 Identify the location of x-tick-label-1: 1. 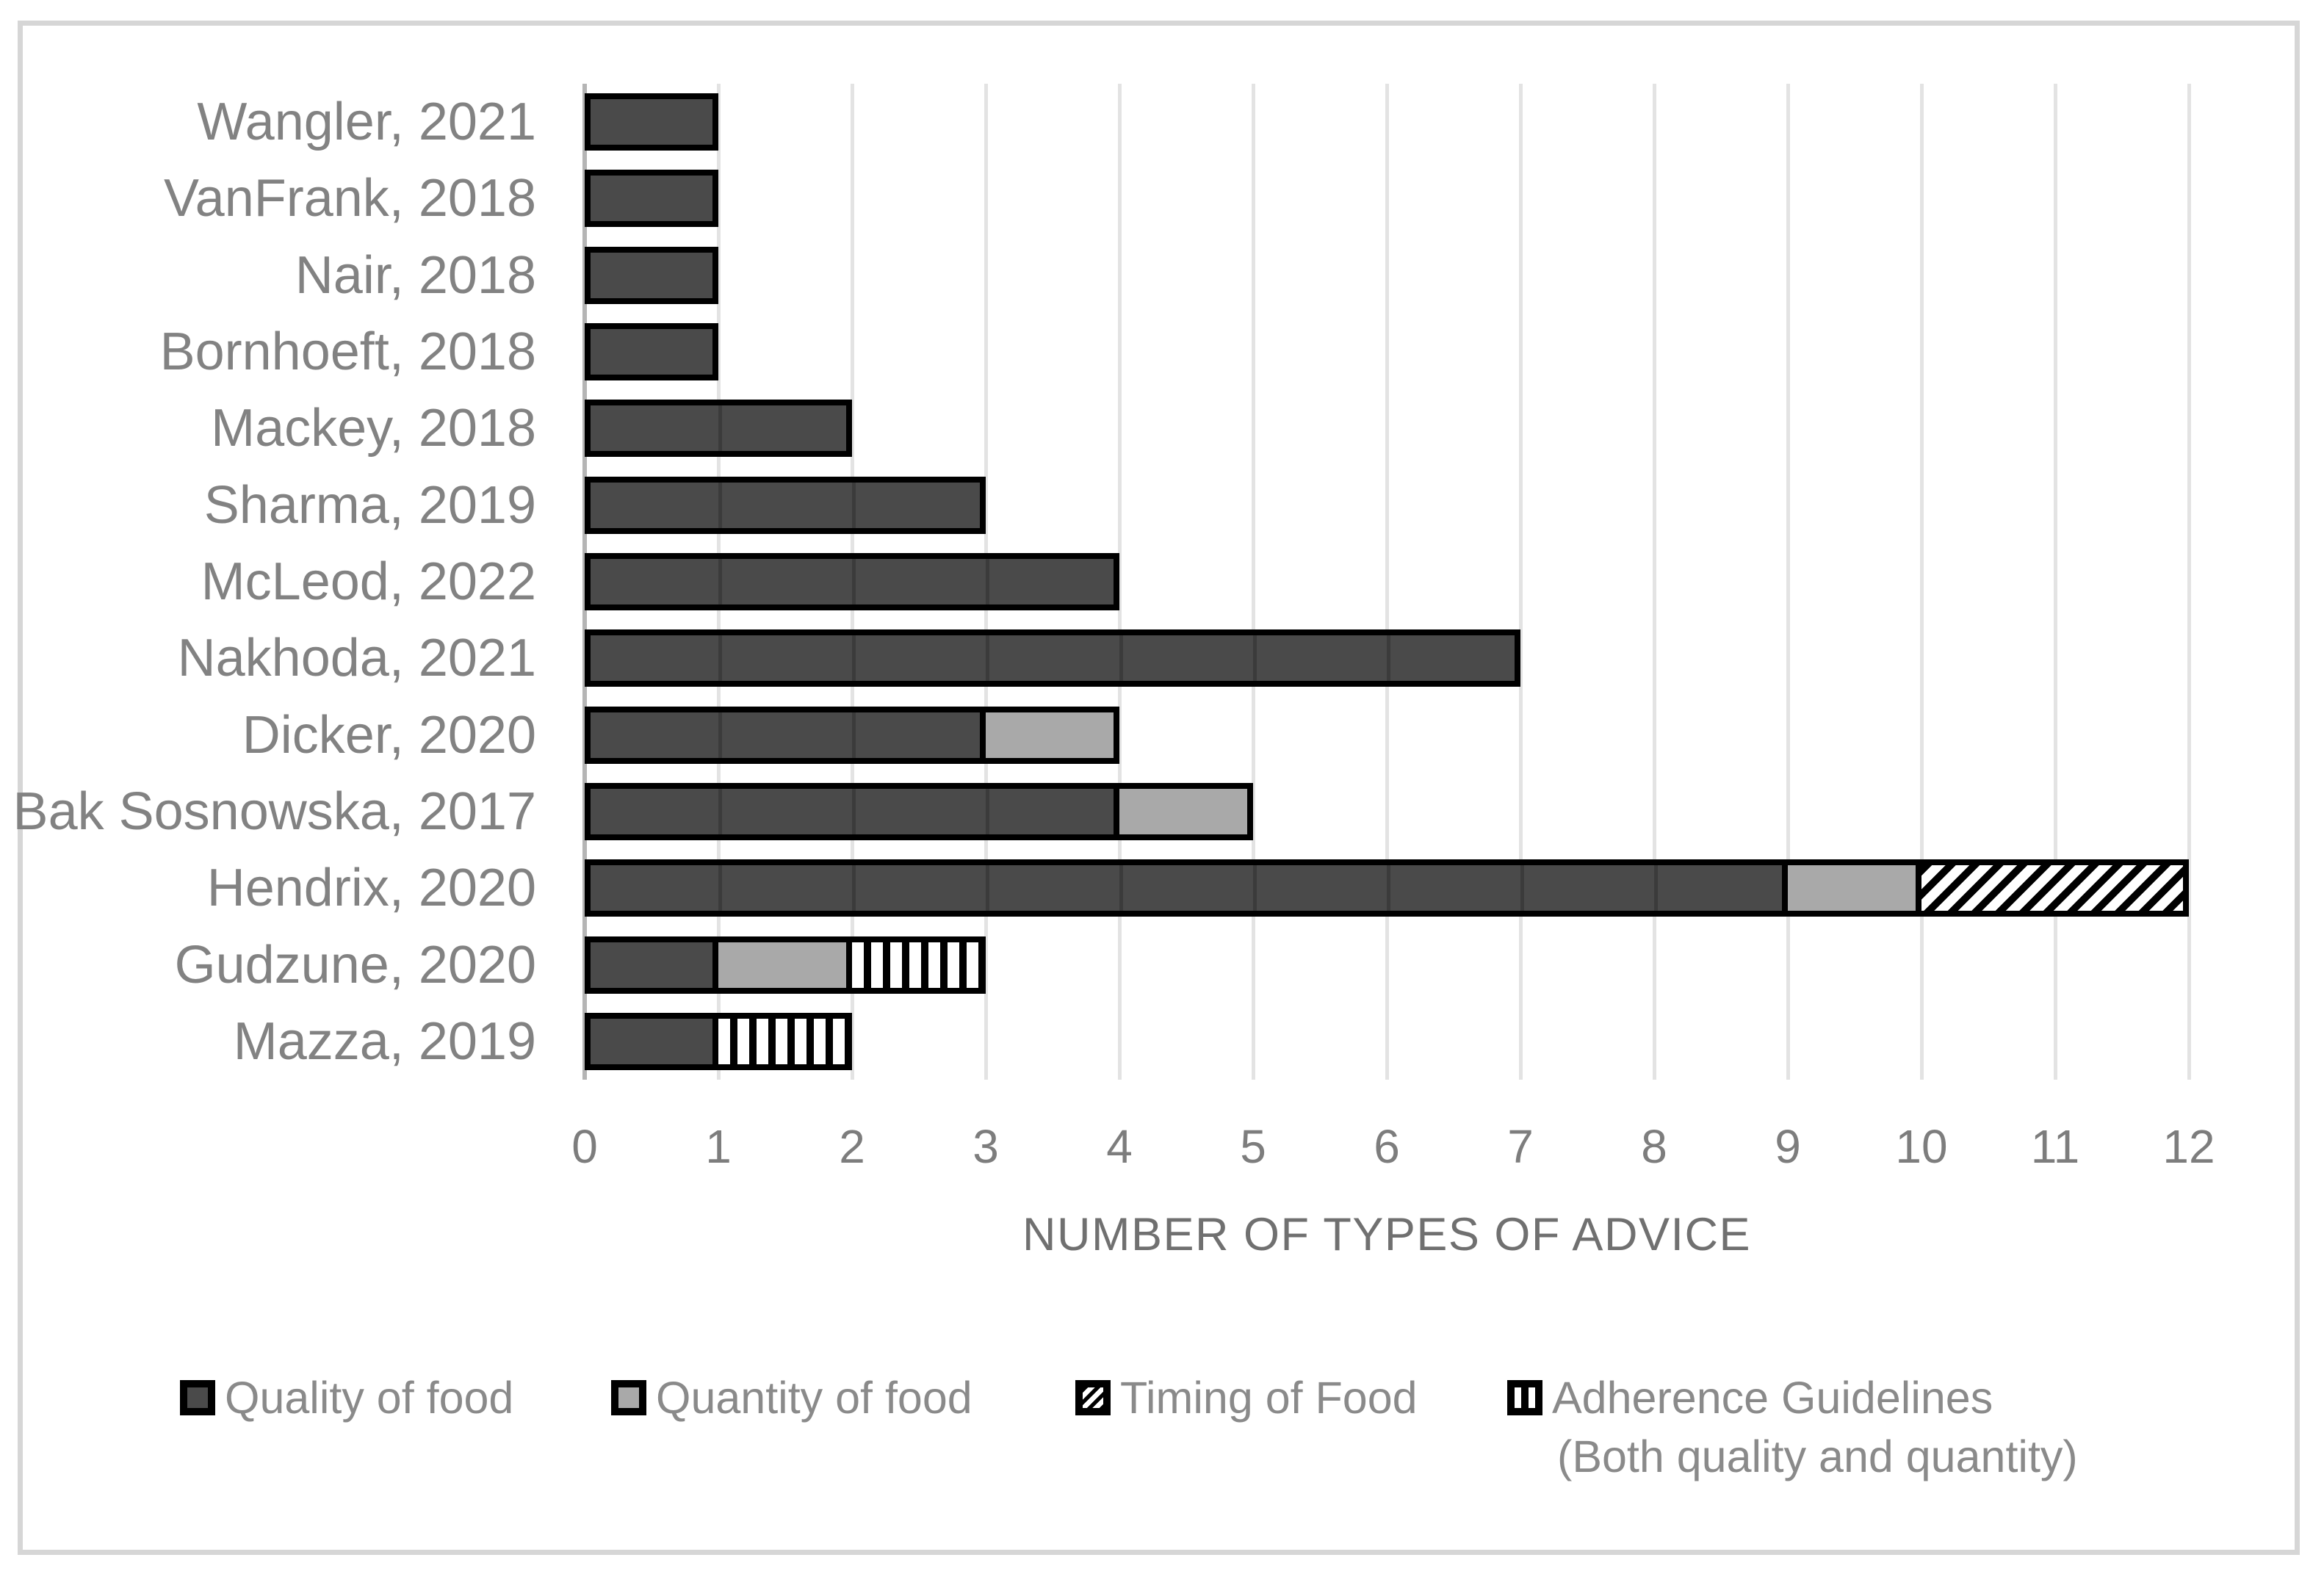
(719, 1146).